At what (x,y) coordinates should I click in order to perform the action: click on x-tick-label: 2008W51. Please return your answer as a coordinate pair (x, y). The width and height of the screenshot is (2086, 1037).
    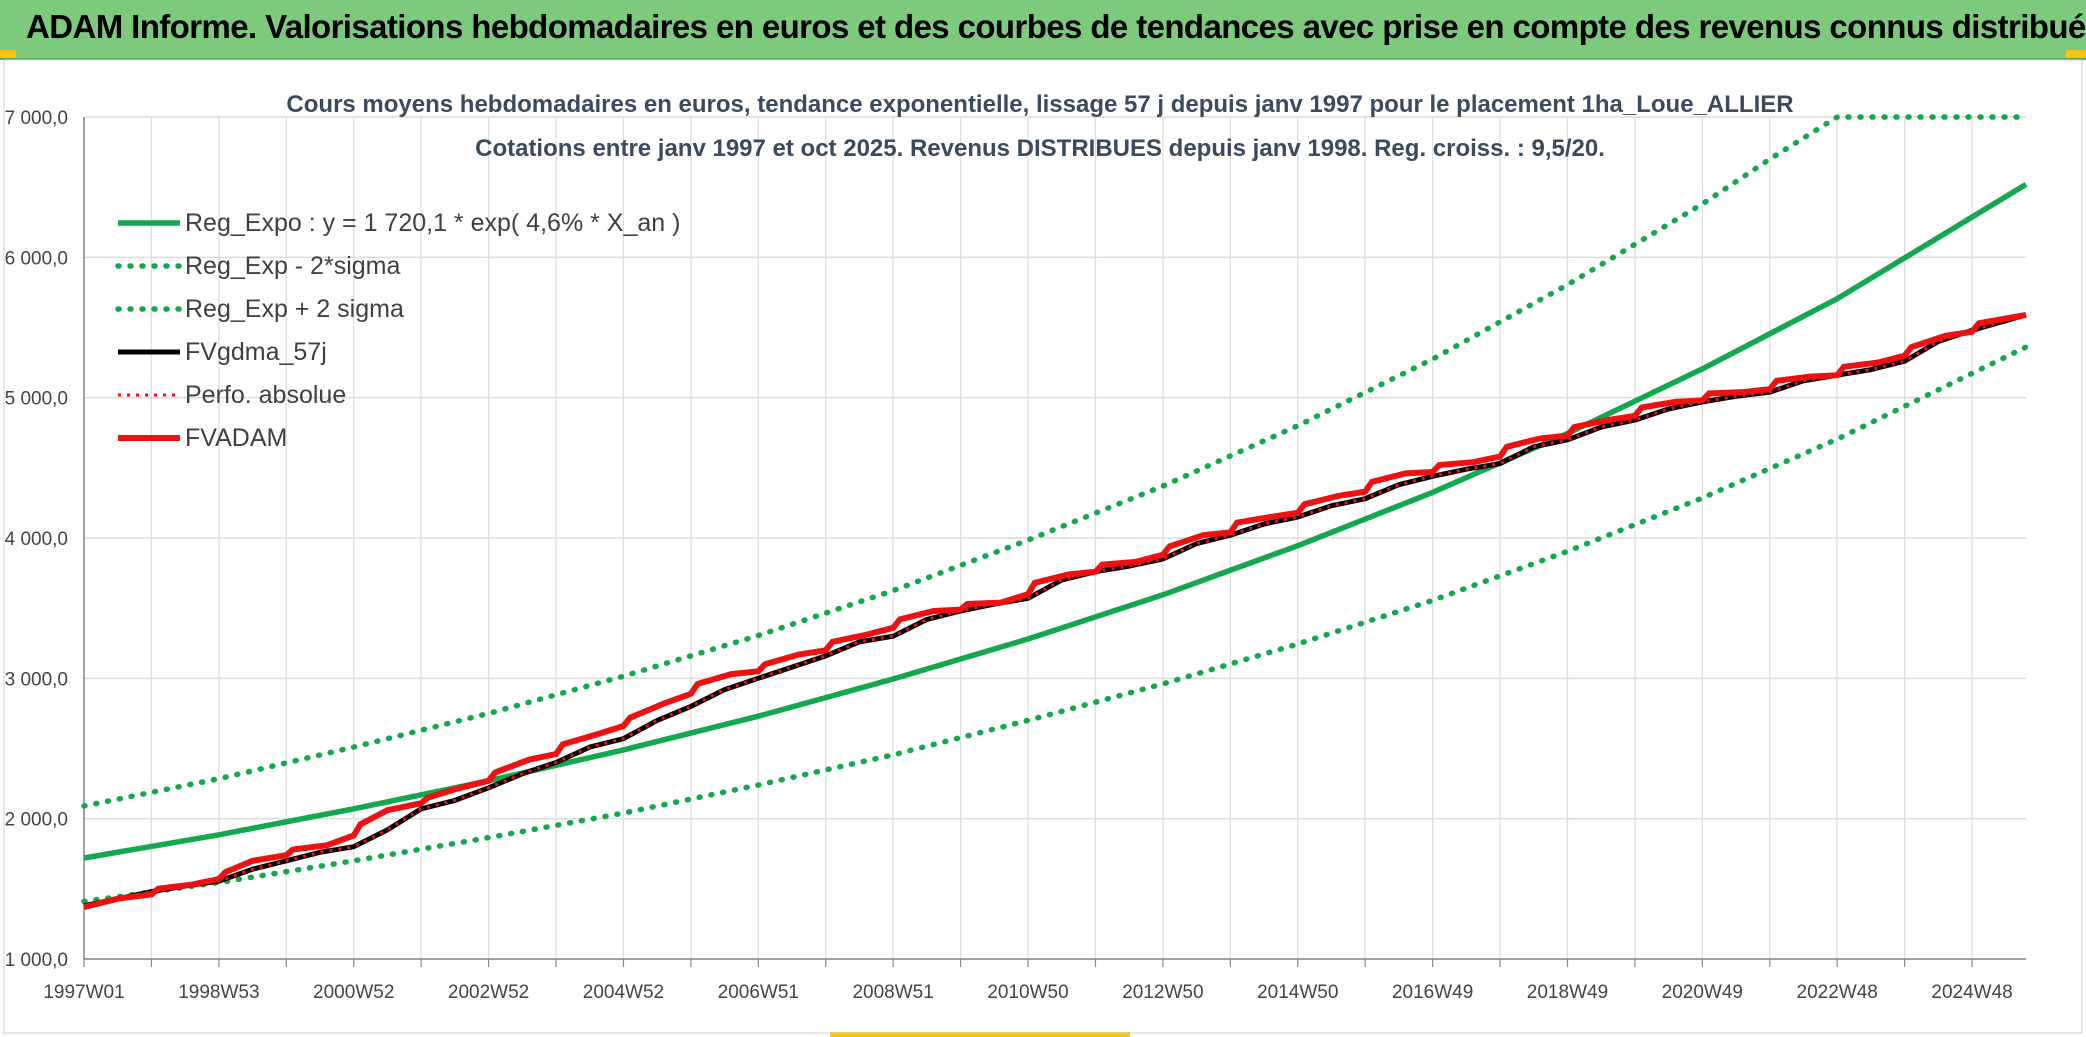
    Looking at the image, I should click on (892, 992).